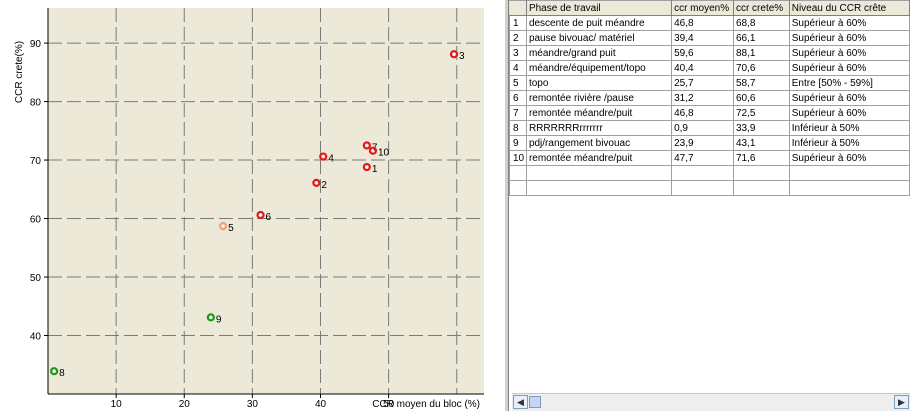 The image size is (910, 411). I want to click on niveau-column-header: Niveau du CCR crête, so click(849, 8).